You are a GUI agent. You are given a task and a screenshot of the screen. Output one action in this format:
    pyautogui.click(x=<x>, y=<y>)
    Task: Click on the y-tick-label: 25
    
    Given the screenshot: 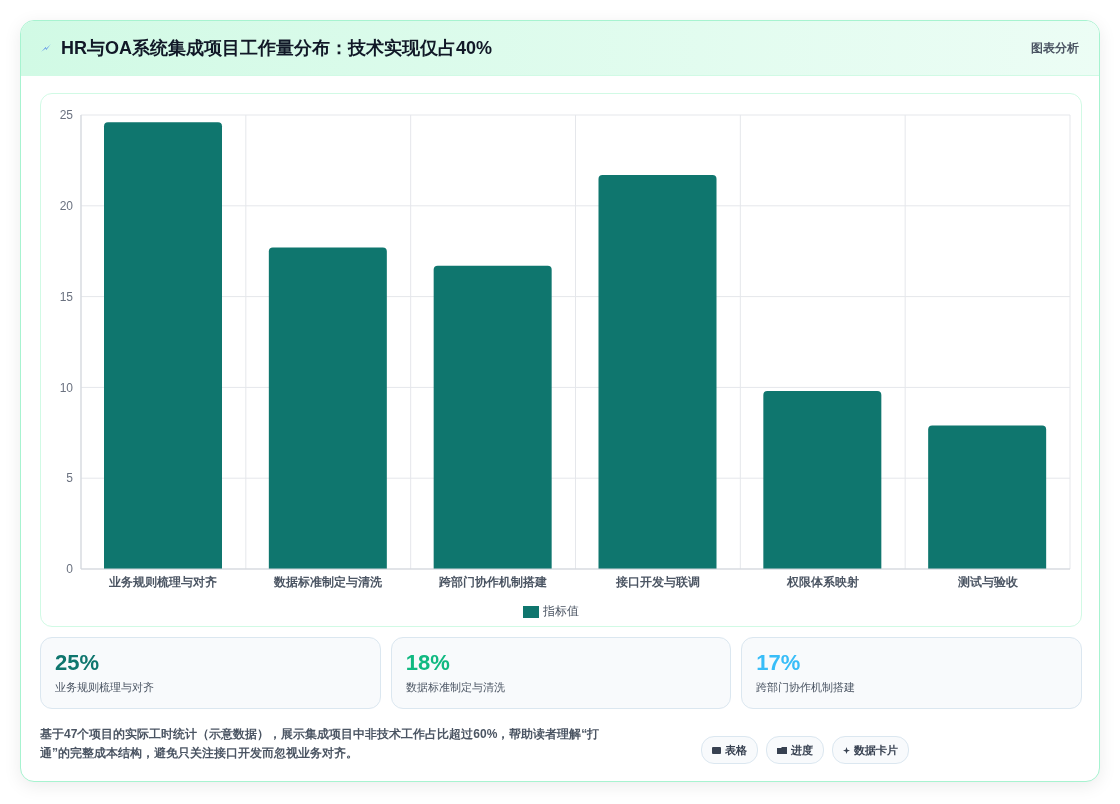 What is the action you would take?
    pyautogui.click(x=66, y=115)
    